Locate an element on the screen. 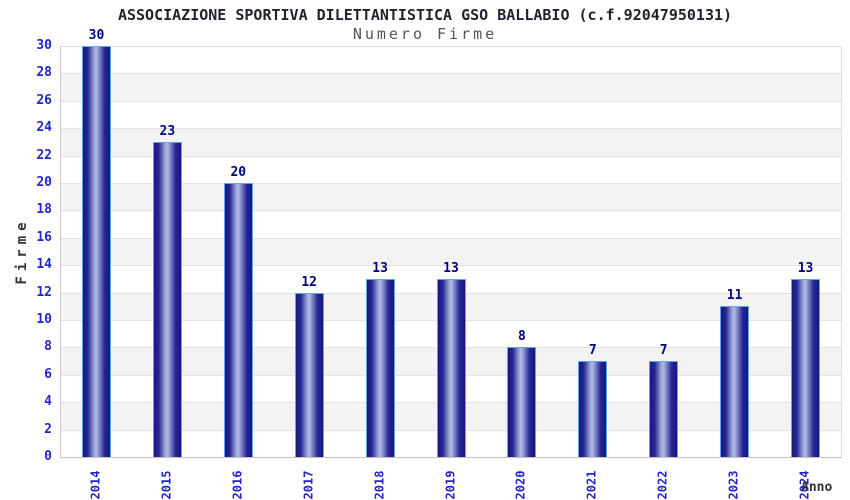 The height and width of the screenshot is (500, 850). y-tick-label: 20 is located at coordinates (44, 182).